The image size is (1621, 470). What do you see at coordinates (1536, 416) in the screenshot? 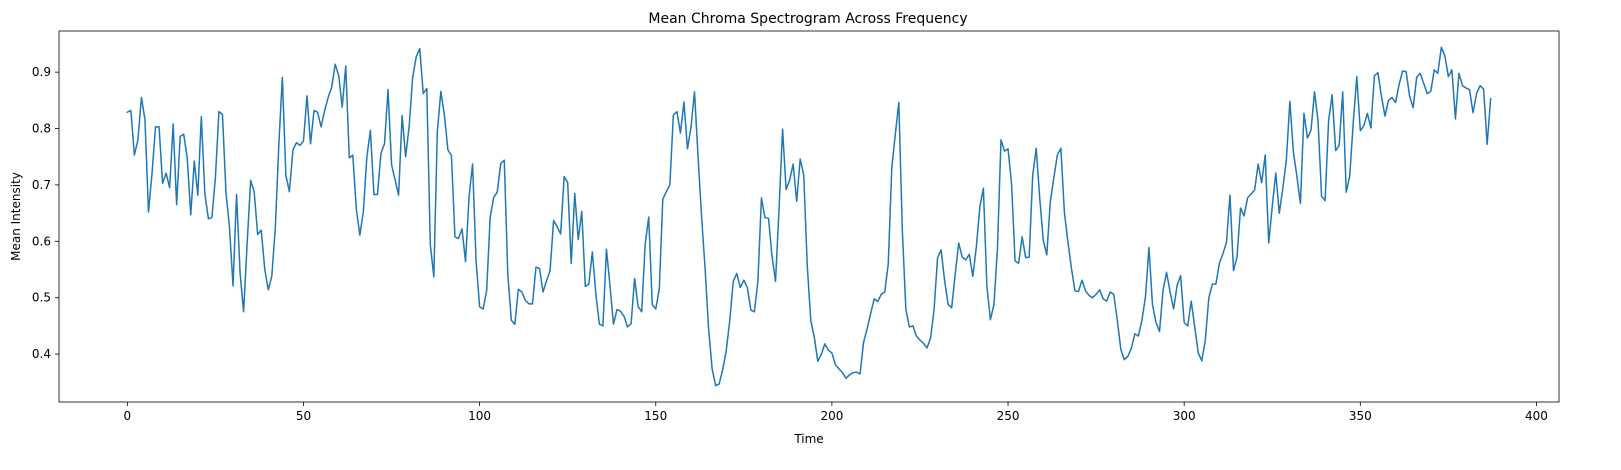
I see `x-tick-label: 400` at bounding box center [1536, 416].